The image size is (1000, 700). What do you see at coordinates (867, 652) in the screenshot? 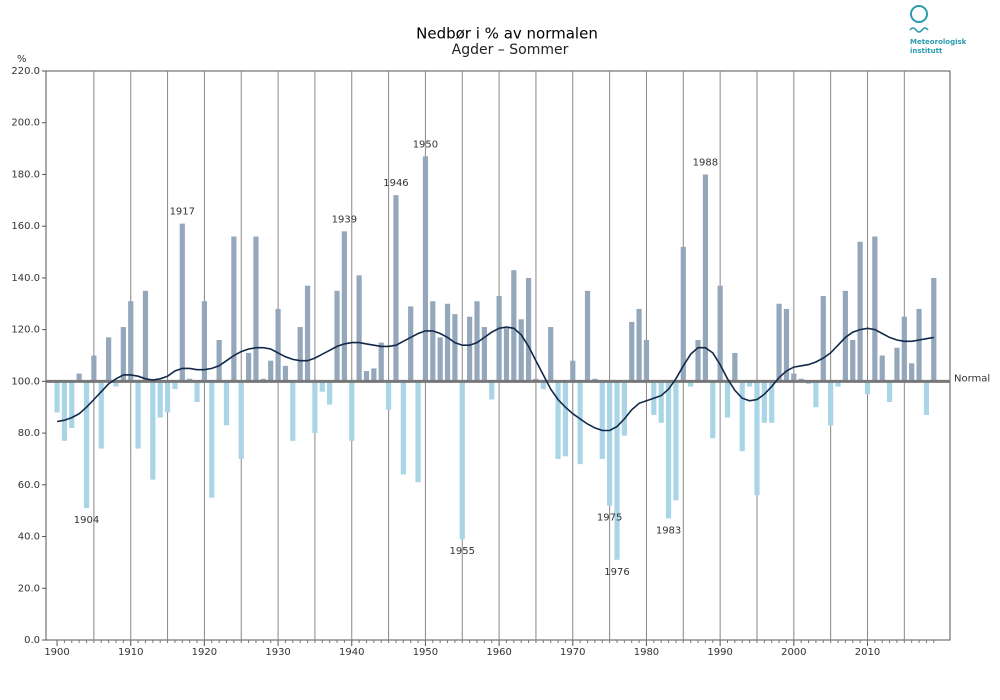
I see `x-tick-label: 2010` at bounding box center [867, 652].